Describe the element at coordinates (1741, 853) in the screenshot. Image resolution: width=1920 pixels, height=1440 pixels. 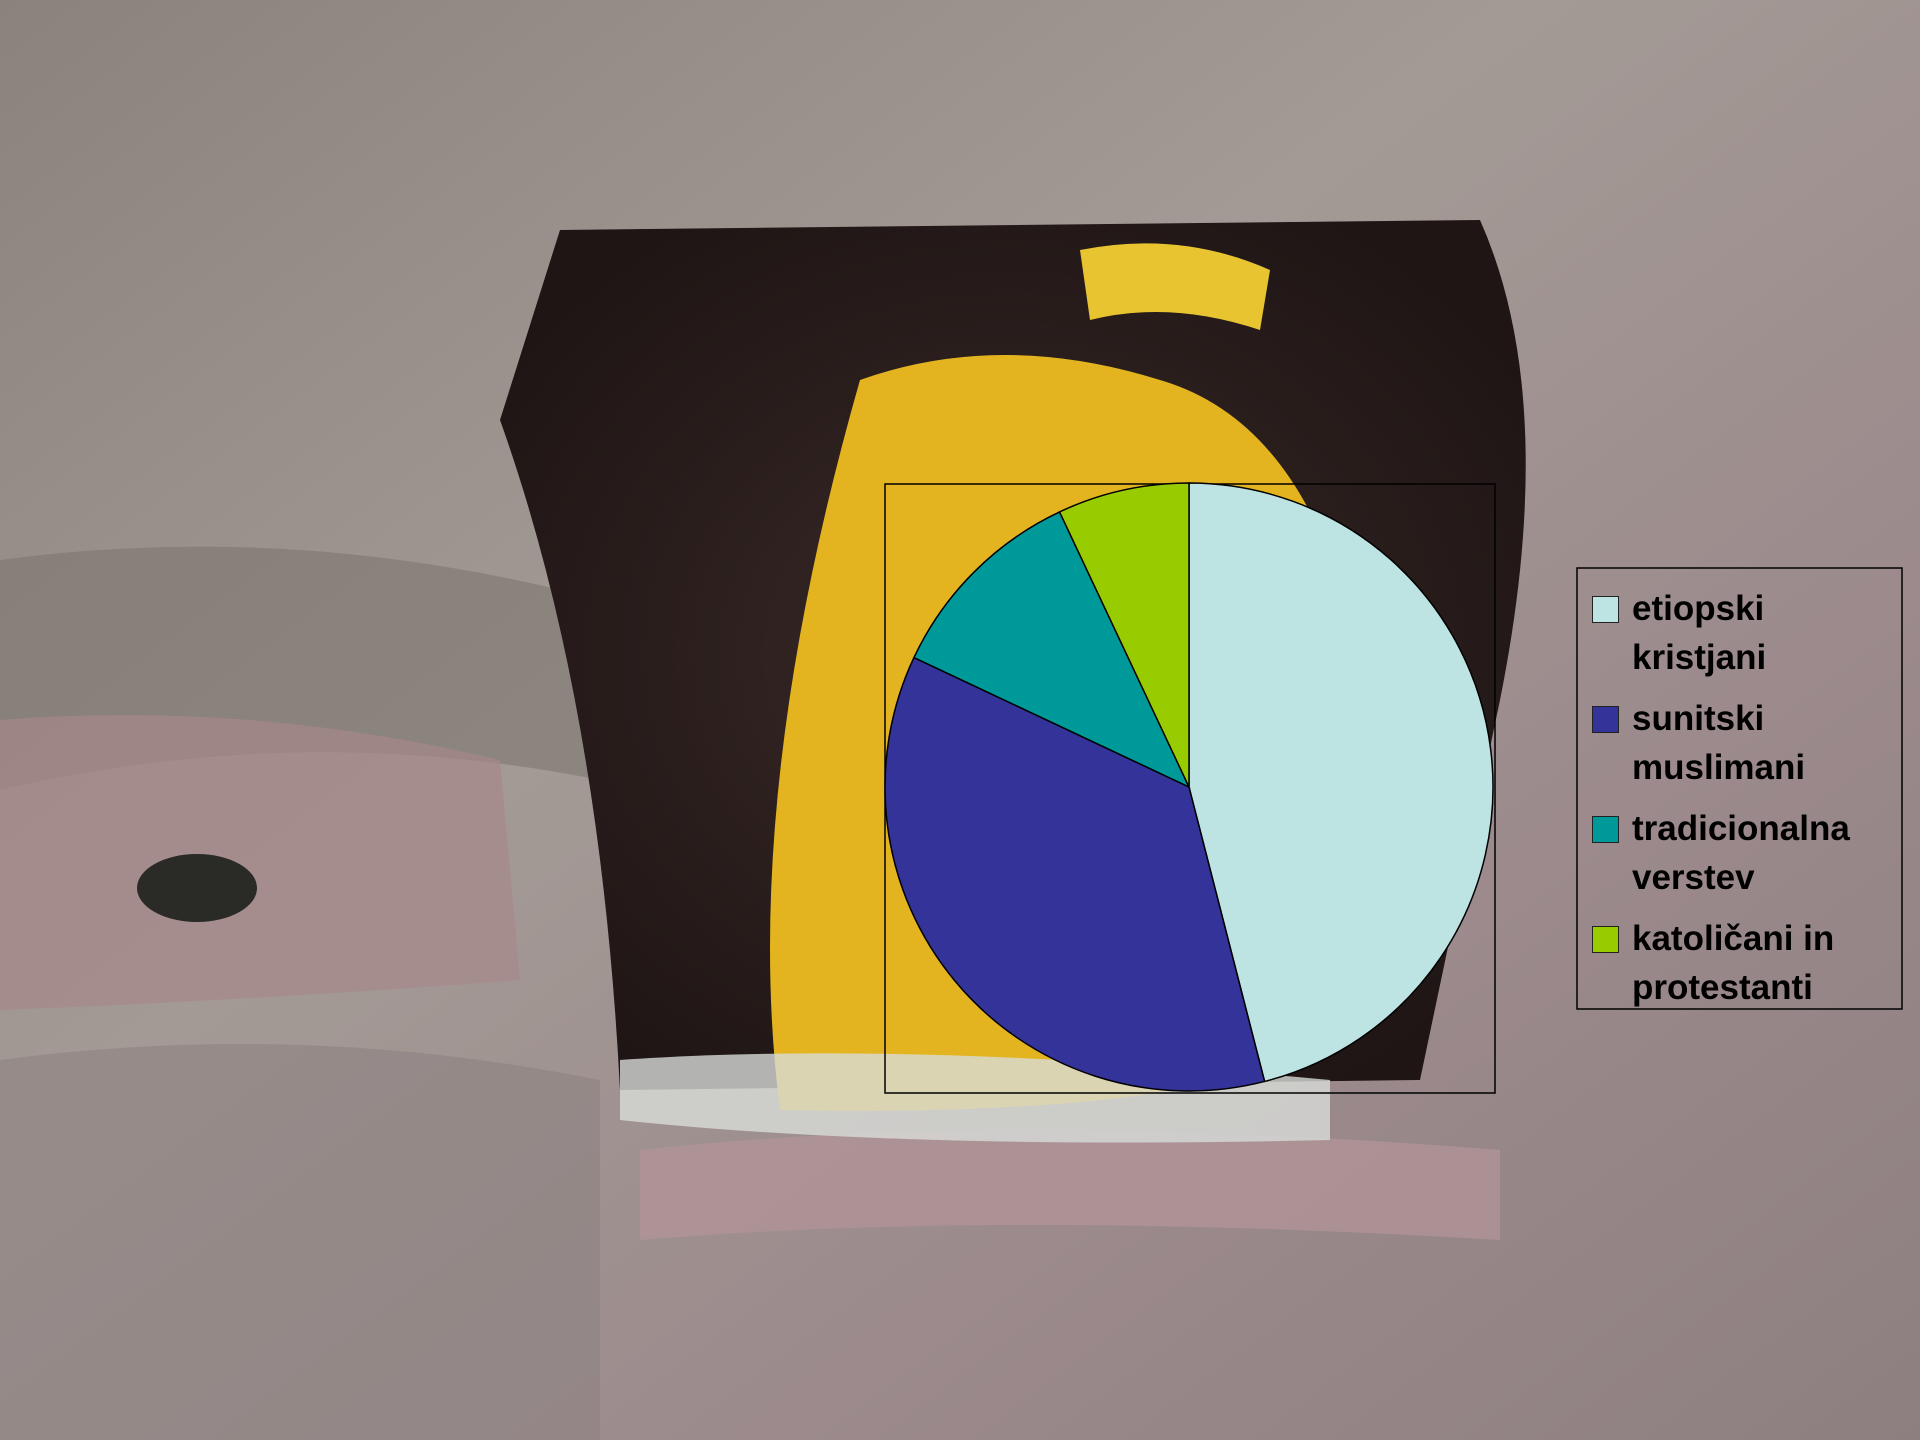
I see `legend-label: tradicionalna verstev` at that location.